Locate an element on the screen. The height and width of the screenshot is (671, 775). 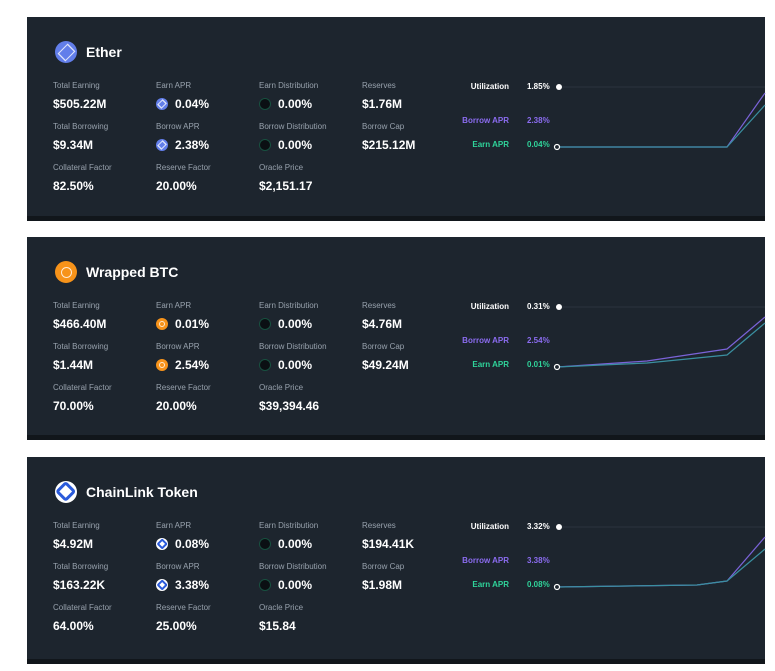
market-name: Ether is located at coordinates (104, 52).